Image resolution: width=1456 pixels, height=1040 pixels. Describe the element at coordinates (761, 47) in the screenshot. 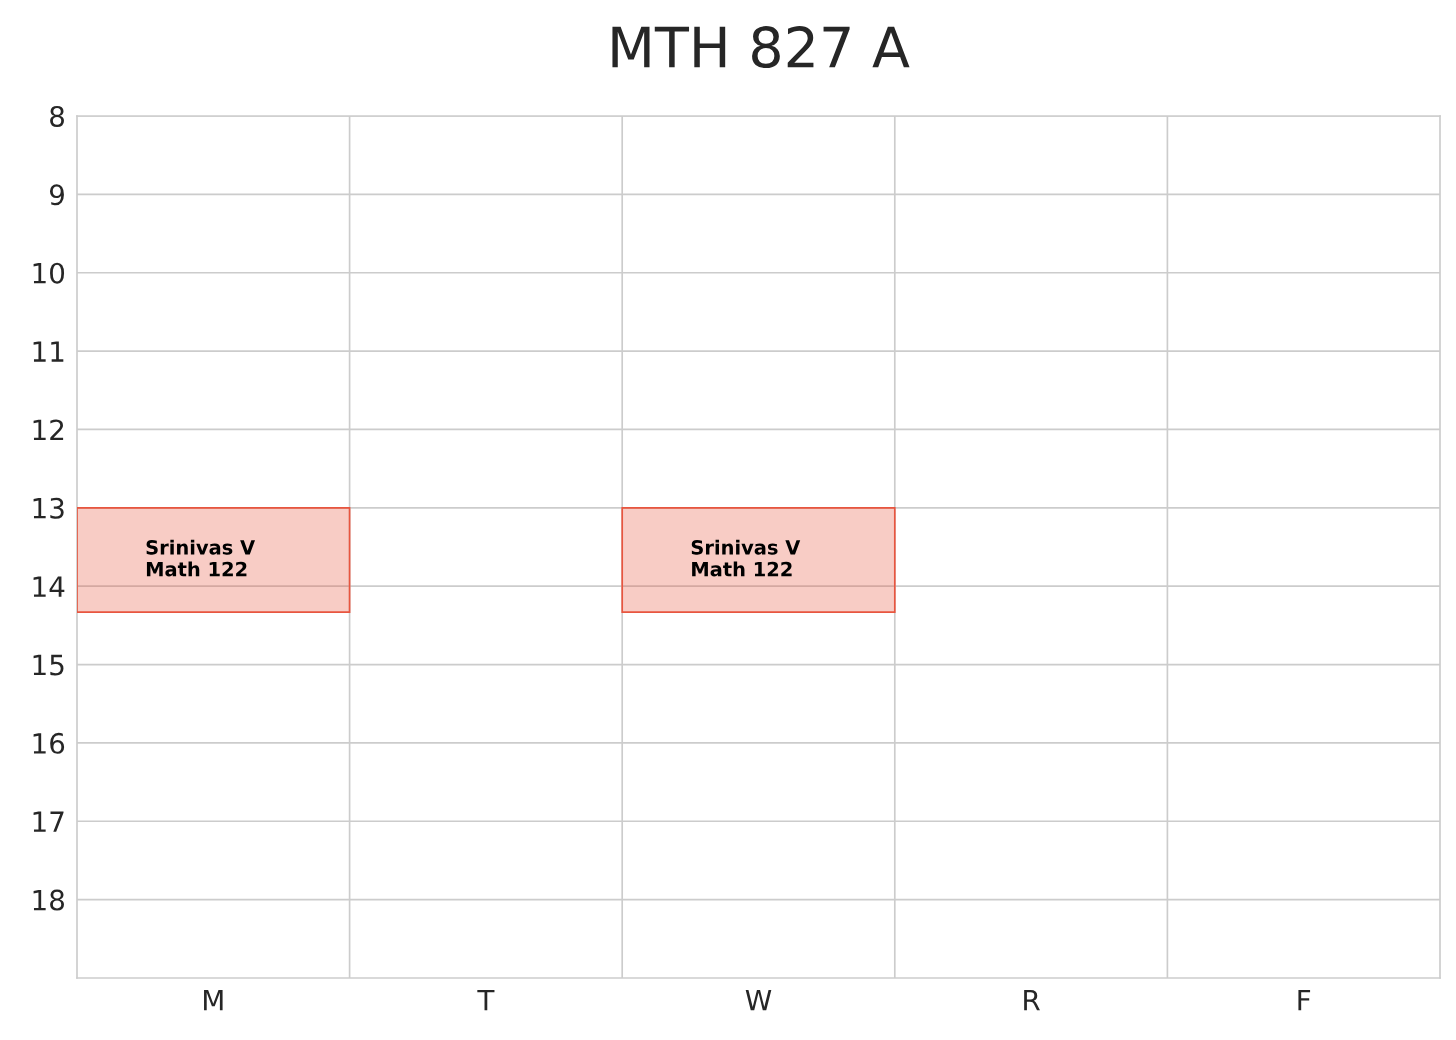

I see `chart-title: MTH 827 A` at that location.